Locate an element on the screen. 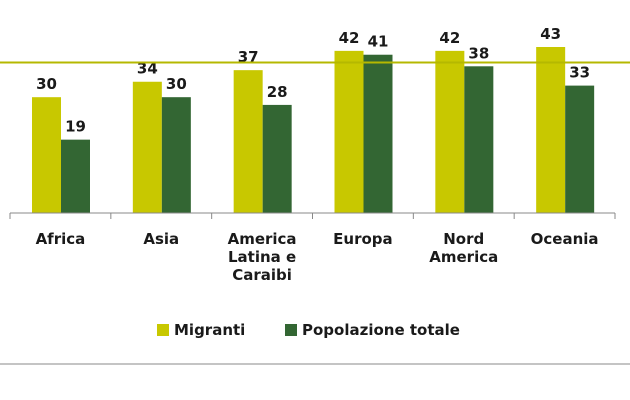  category-label: Asia is located at coordinates (161, 239).